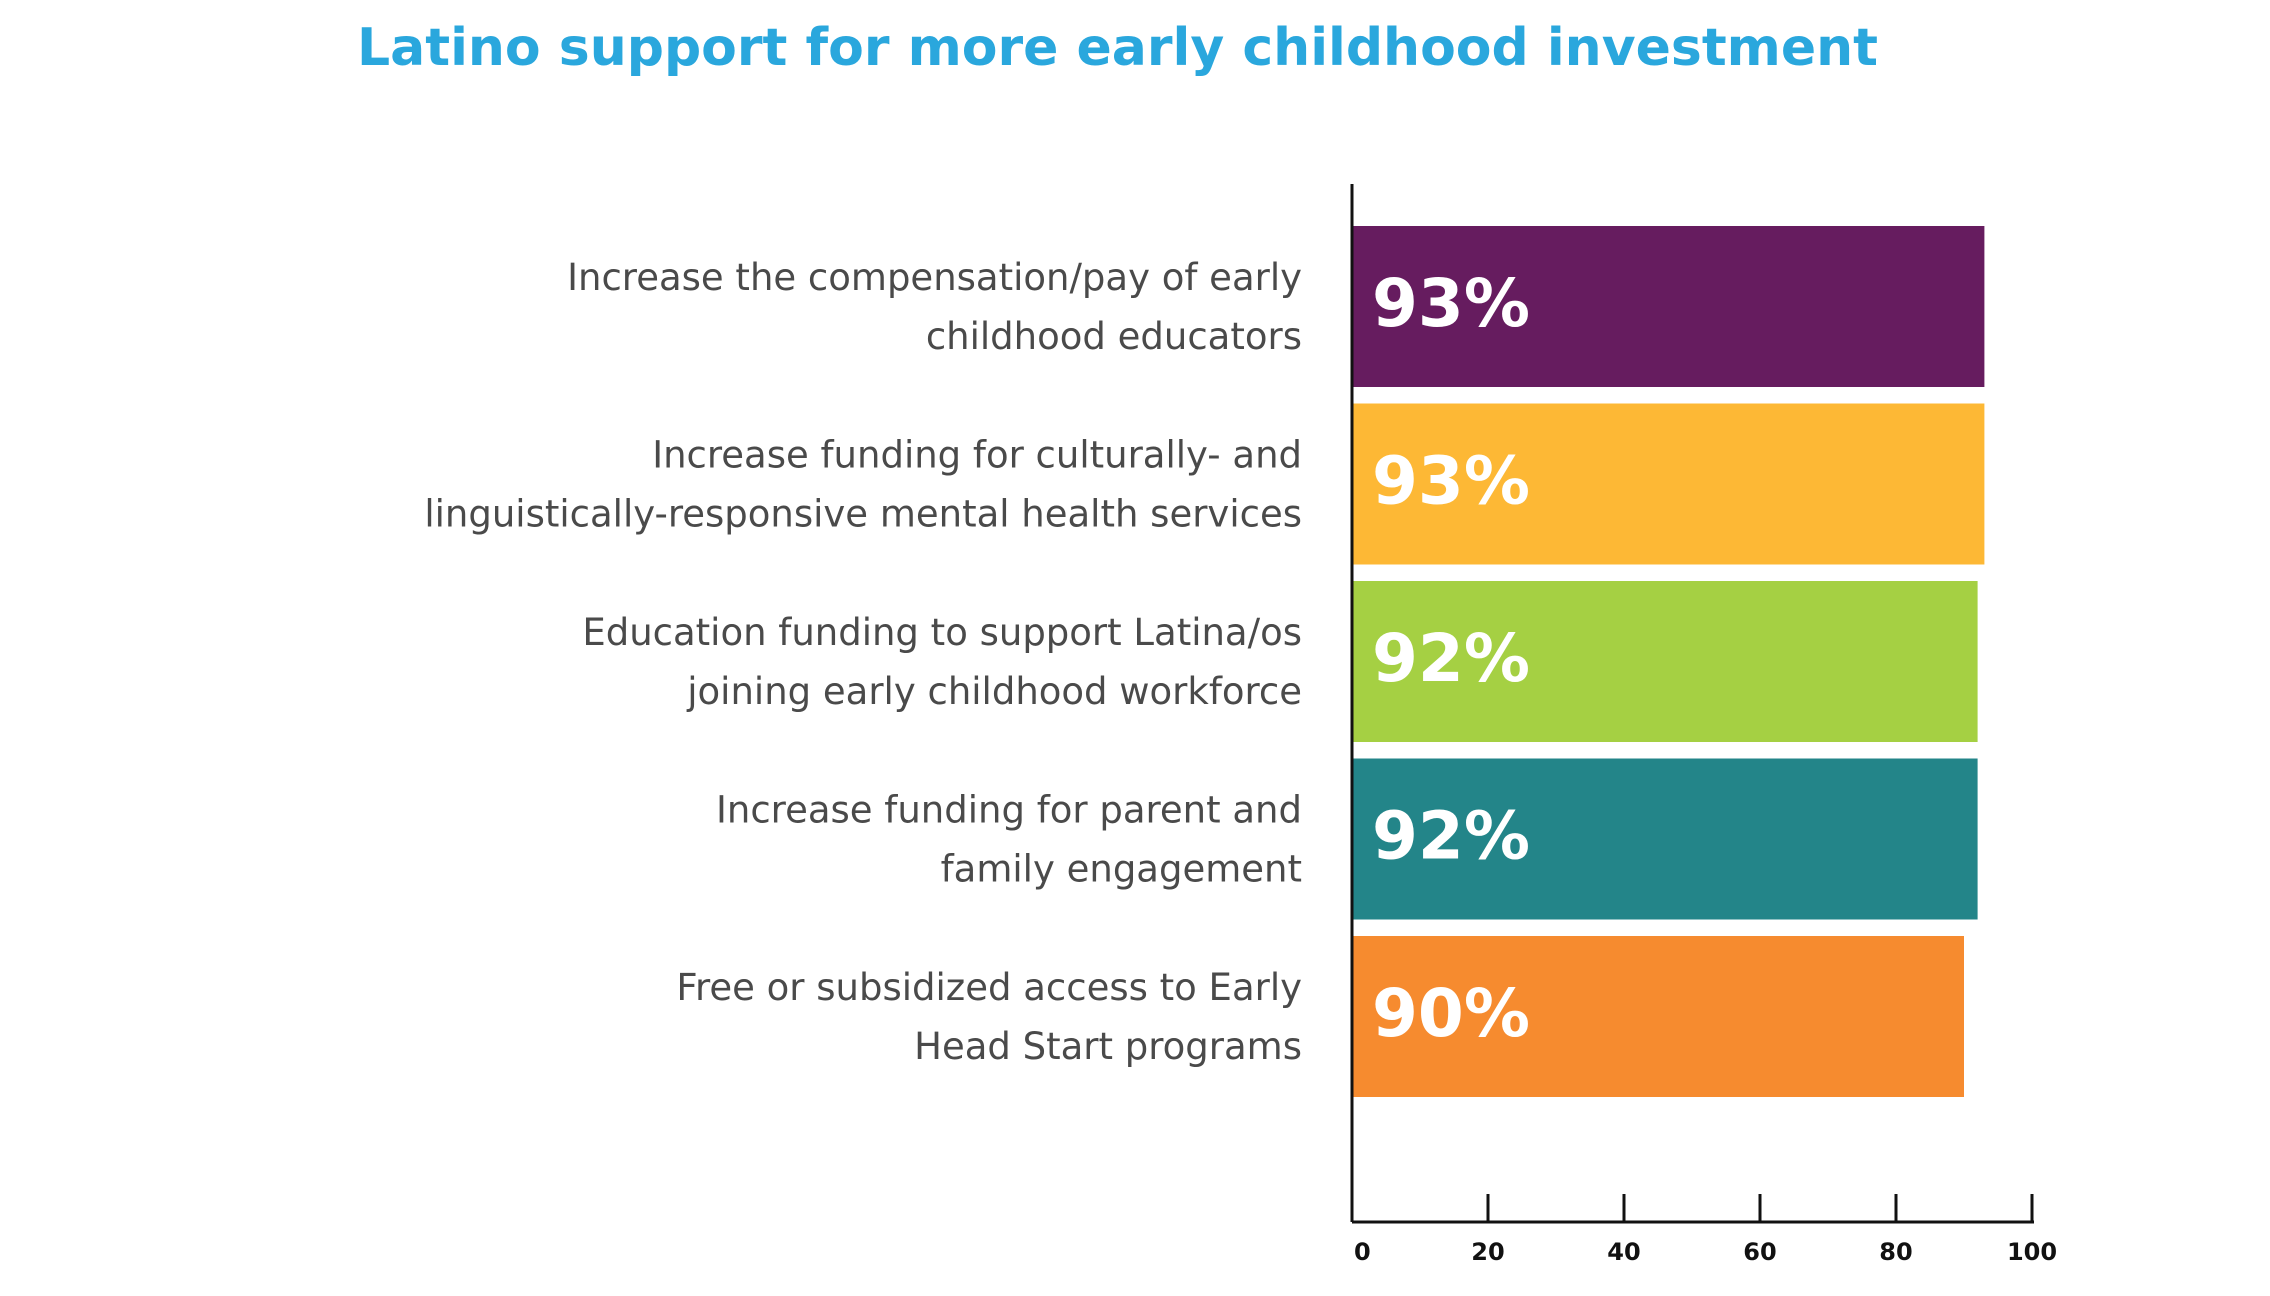  Describe the element at coordinates (934, 277) in the screenshot. I see `category-label: Increase the compensation/pay of early` at that location.